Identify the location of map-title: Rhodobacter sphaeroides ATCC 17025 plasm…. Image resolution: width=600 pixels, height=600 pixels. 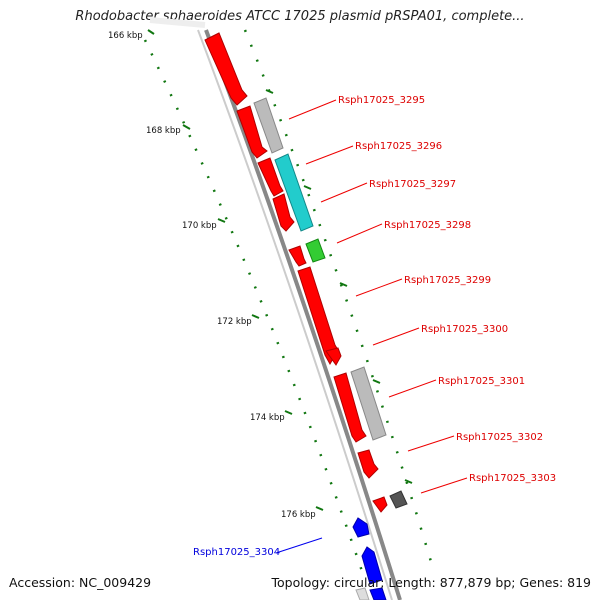
(300, 16).